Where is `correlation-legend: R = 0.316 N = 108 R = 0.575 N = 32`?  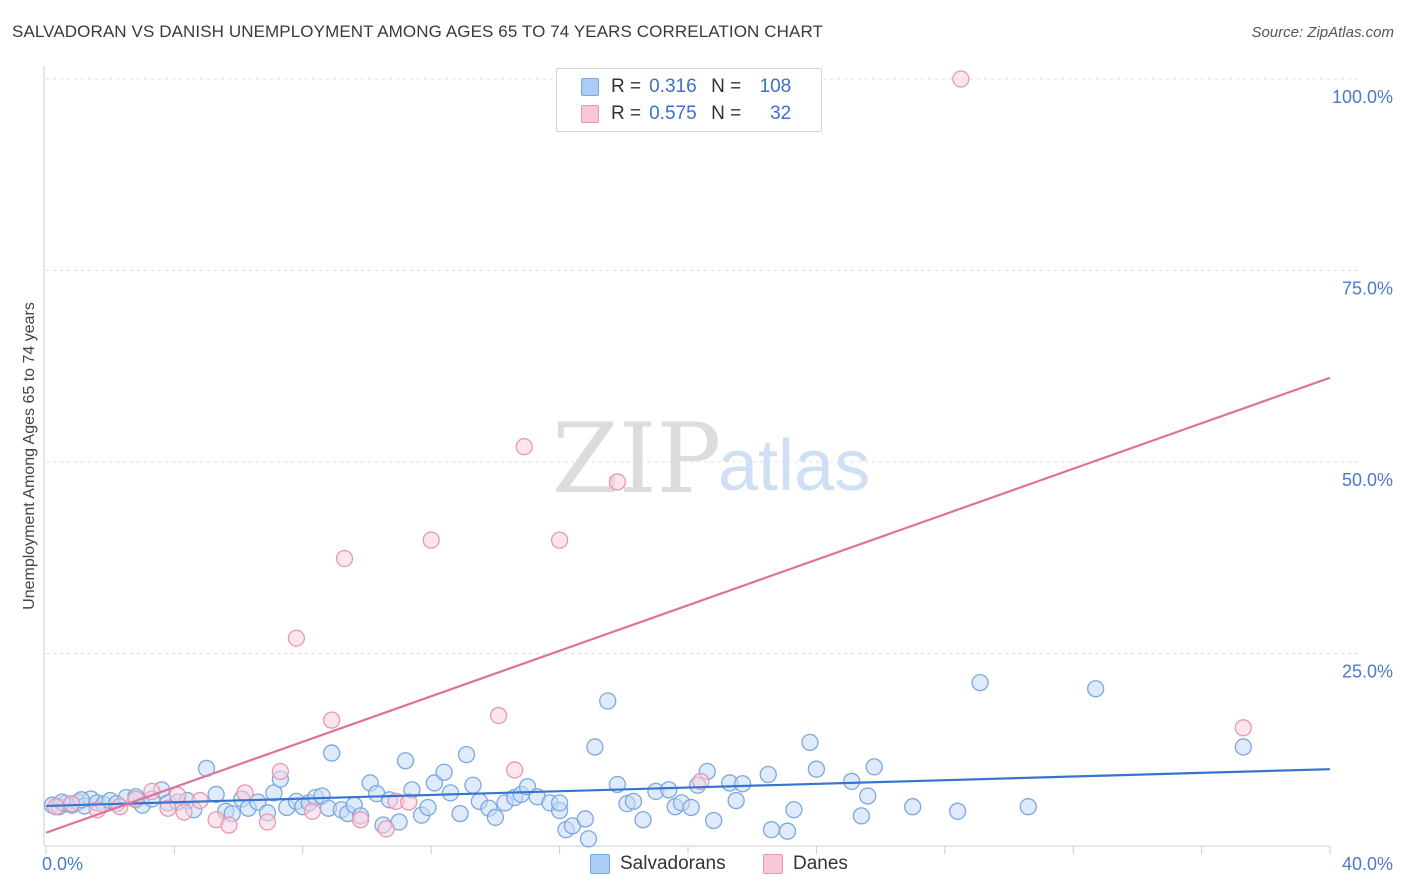
correlation-legend: R = 0.316 N = 108 R = 0.575 N = 32 is located at coordinates (689, 100).